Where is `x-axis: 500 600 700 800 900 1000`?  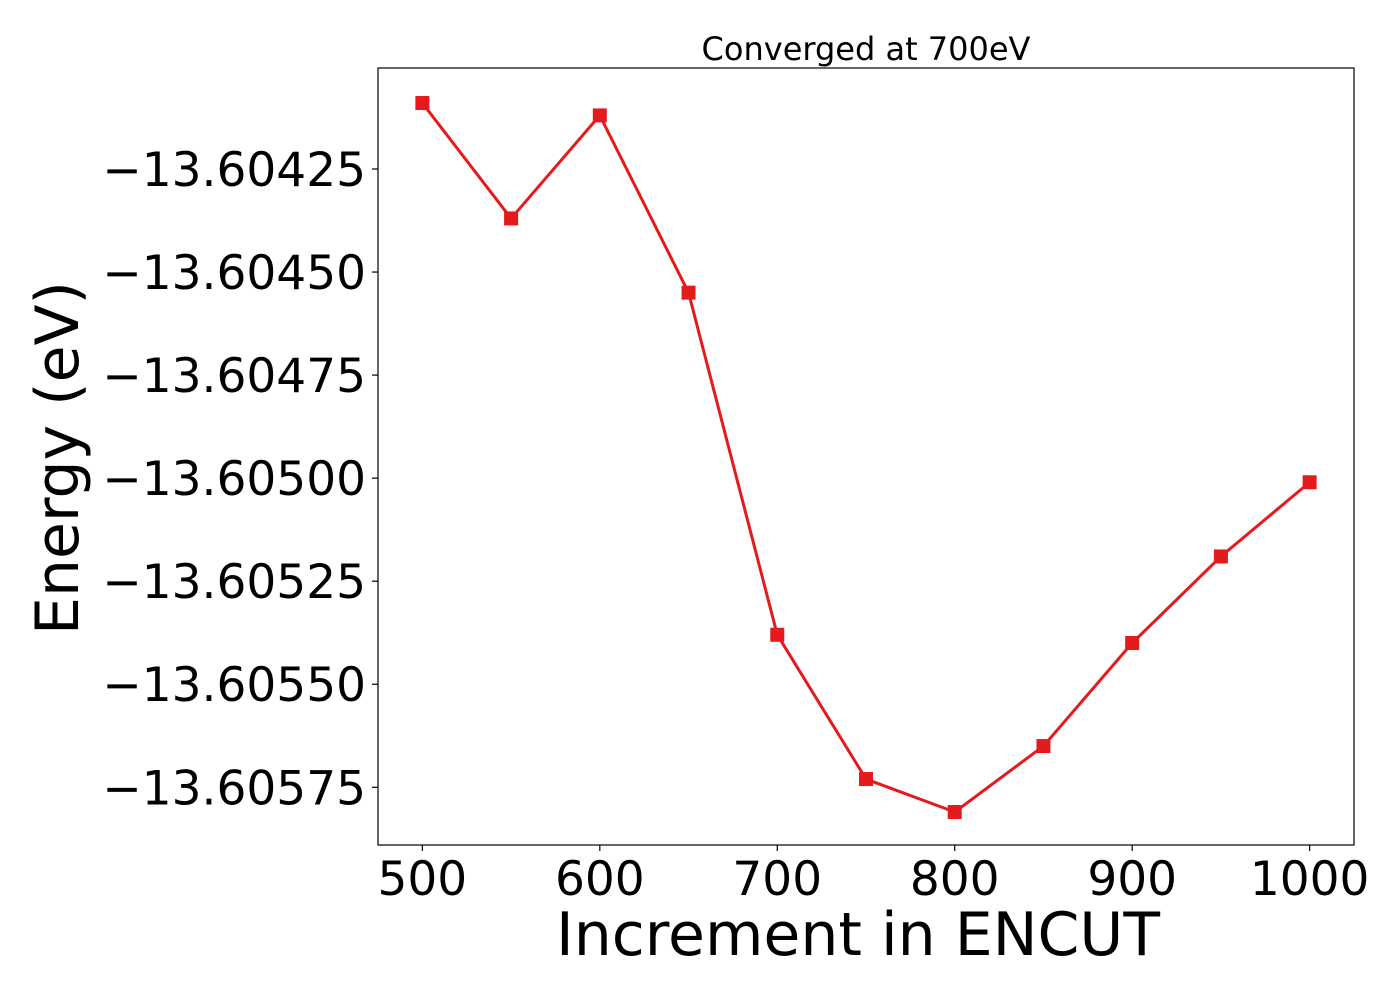
x-axis: 500 600 700 800 900 1000 is located at coordinates (874, 876).